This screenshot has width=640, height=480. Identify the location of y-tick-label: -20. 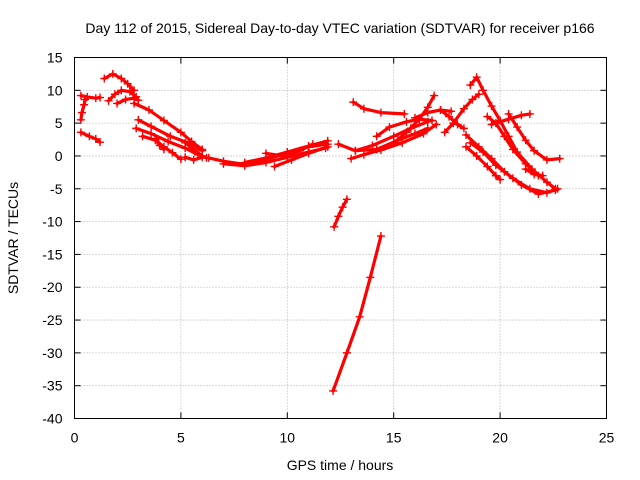
(52, 287).